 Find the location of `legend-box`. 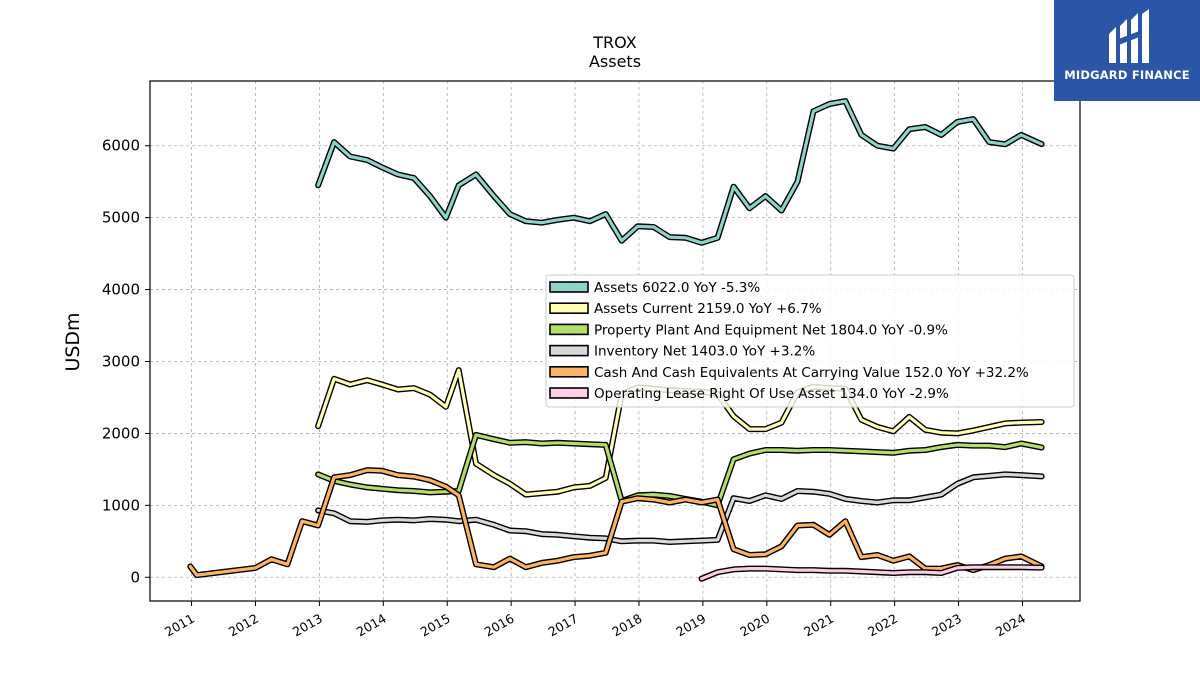

legend-box is located at coordinates (810, 341).